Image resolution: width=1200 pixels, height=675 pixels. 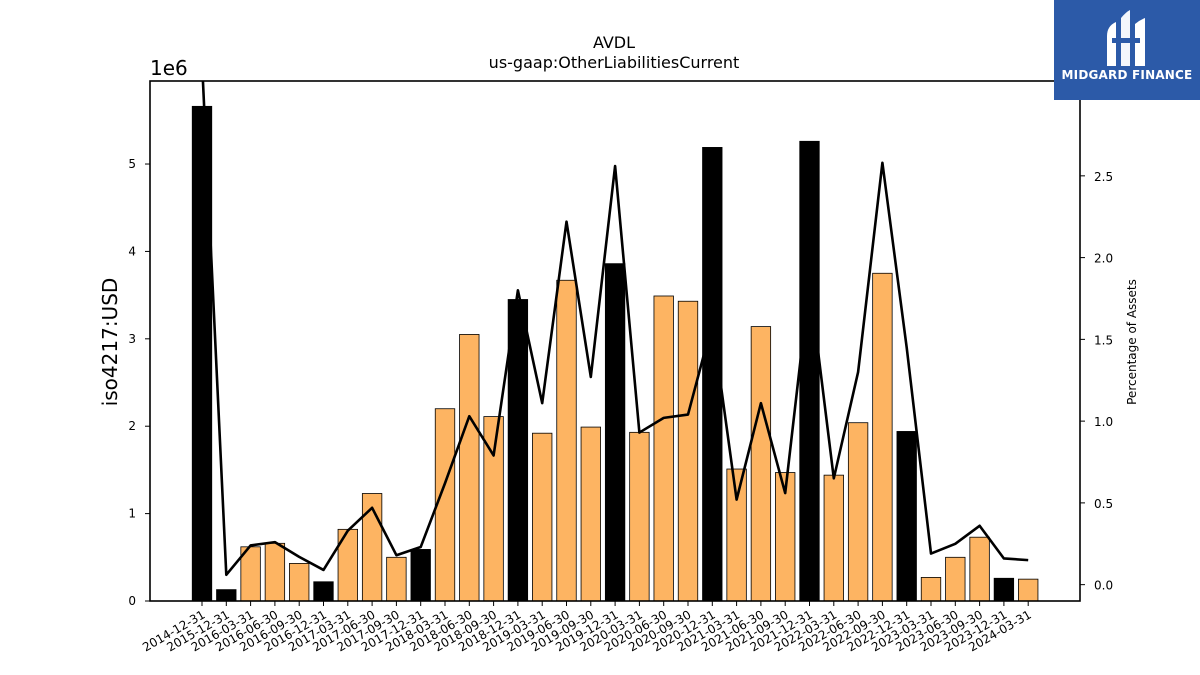 What do you see at coordinates (1103, 504) in the screenshot?
I see `y2-tick-label: 0.5` at bounding box center [1103, 504].